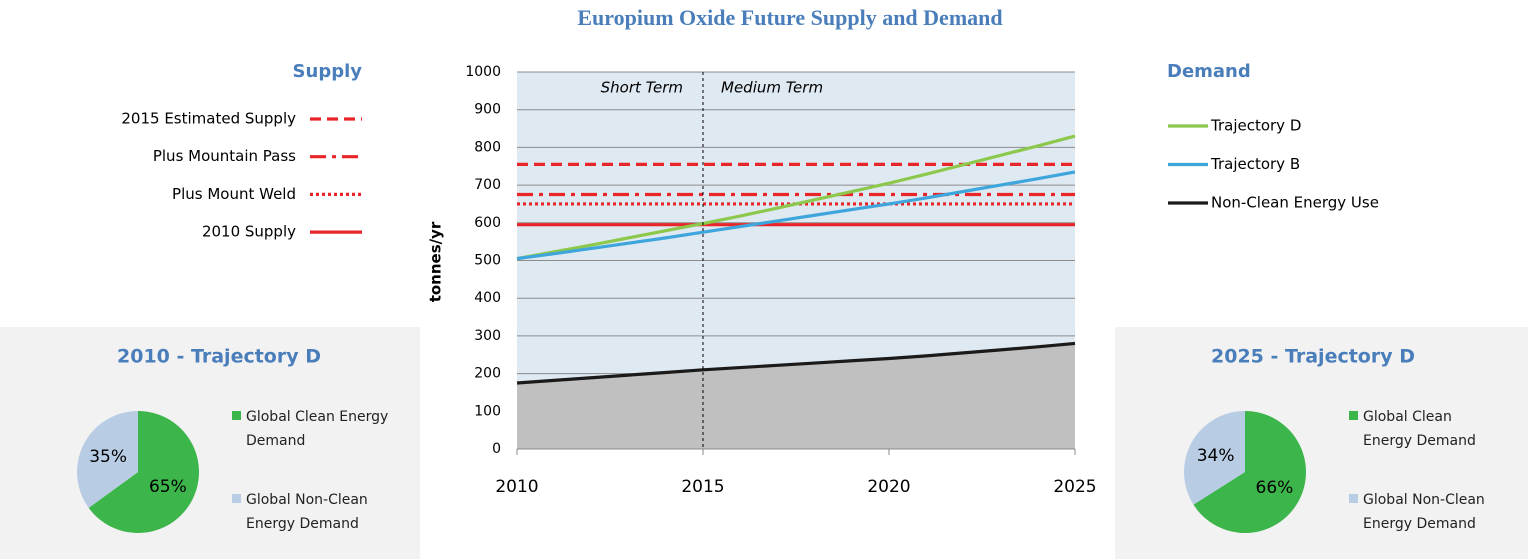 This screenshot has width=1528, height=559. I want to click on annotation: Short Term, so click(642, 88).